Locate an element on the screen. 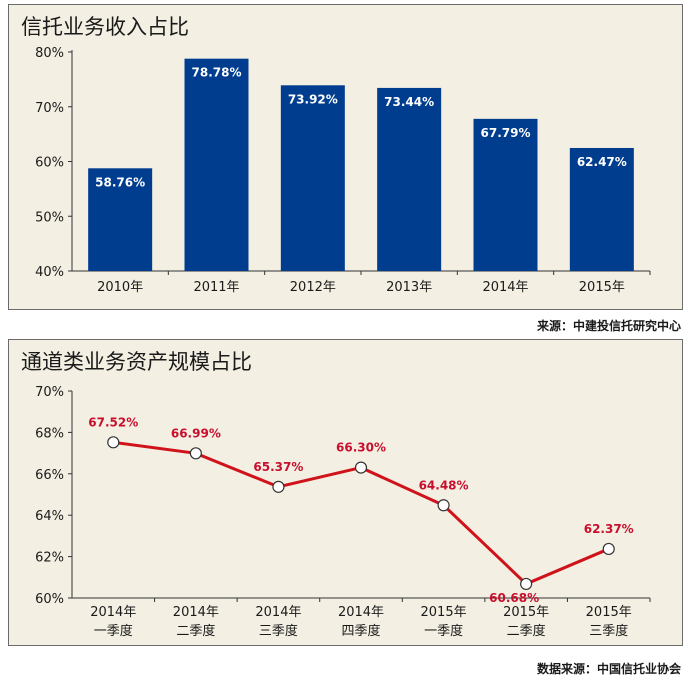 The height and width of the screenshot is (687, 691). x-tick-label: 2011年 is located at coordinates (216, 287).